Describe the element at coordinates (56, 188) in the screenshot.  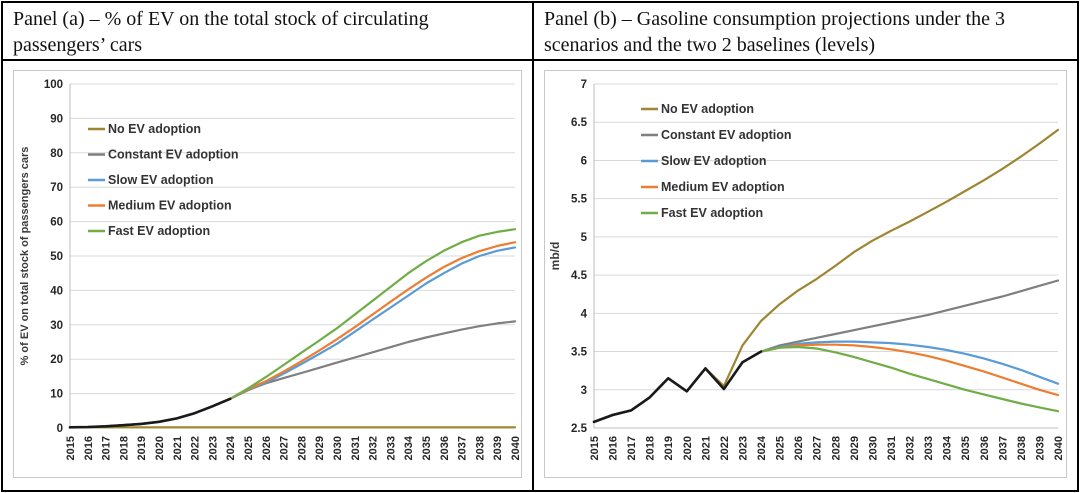
I see `y-tick-label: 70` at that location.